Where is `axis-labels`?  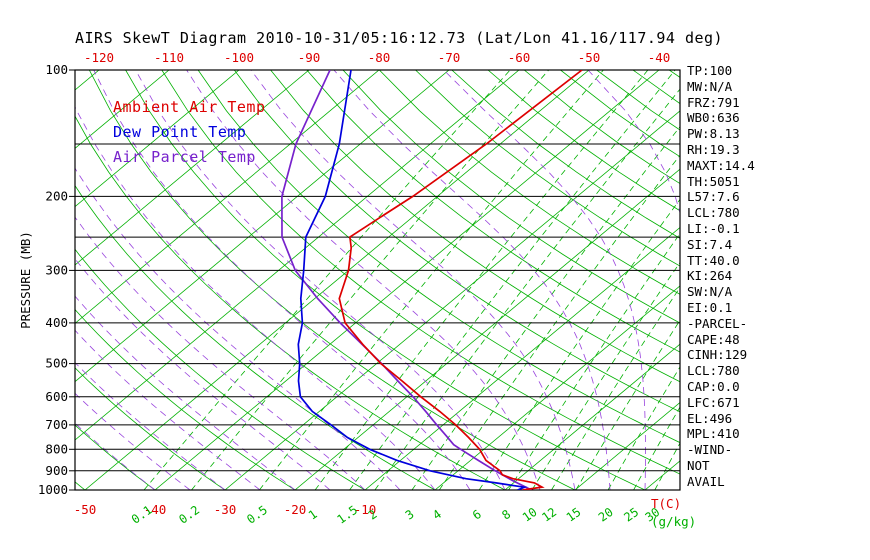
axis-labels is located at coordinates (72, 280).